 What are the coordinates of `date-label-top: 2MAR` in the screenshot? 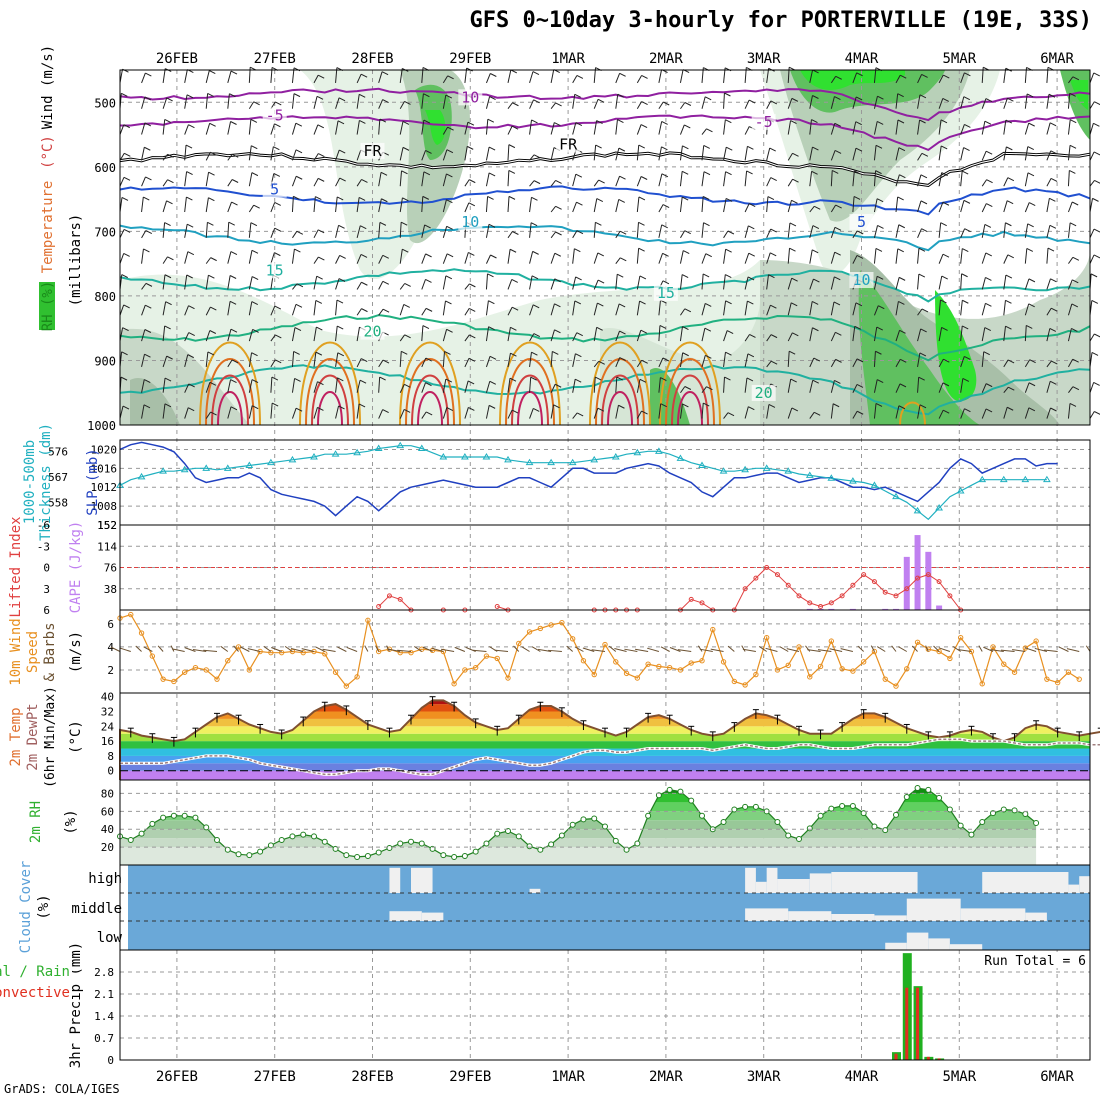 It's located at (666, 59).